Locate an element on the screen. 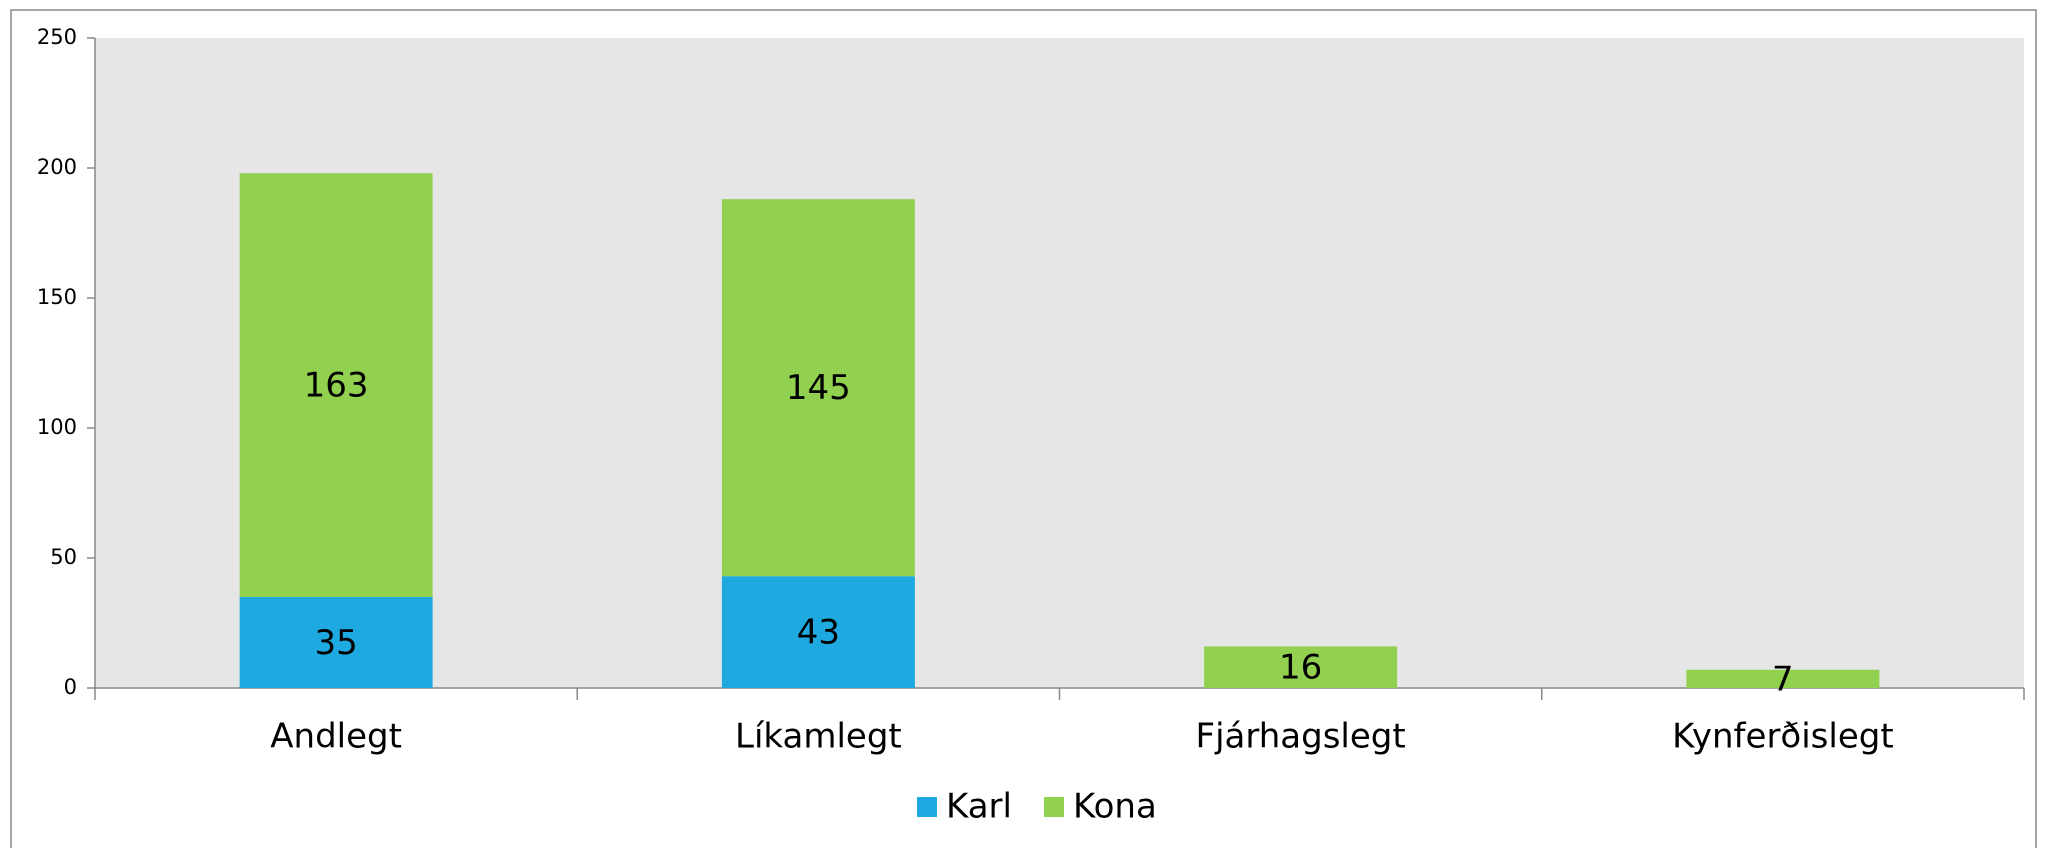 This screenshot has height=848, width=2047. x-tick-label: Andlegt is located at coordinates (336, 737).